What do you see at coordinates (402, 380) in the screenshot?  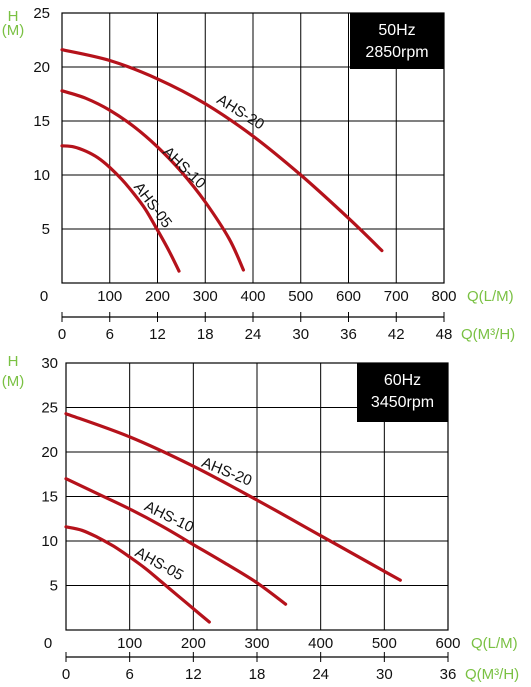 I see `badge-frequency: 60Hz` at bounding box center [402, 380].